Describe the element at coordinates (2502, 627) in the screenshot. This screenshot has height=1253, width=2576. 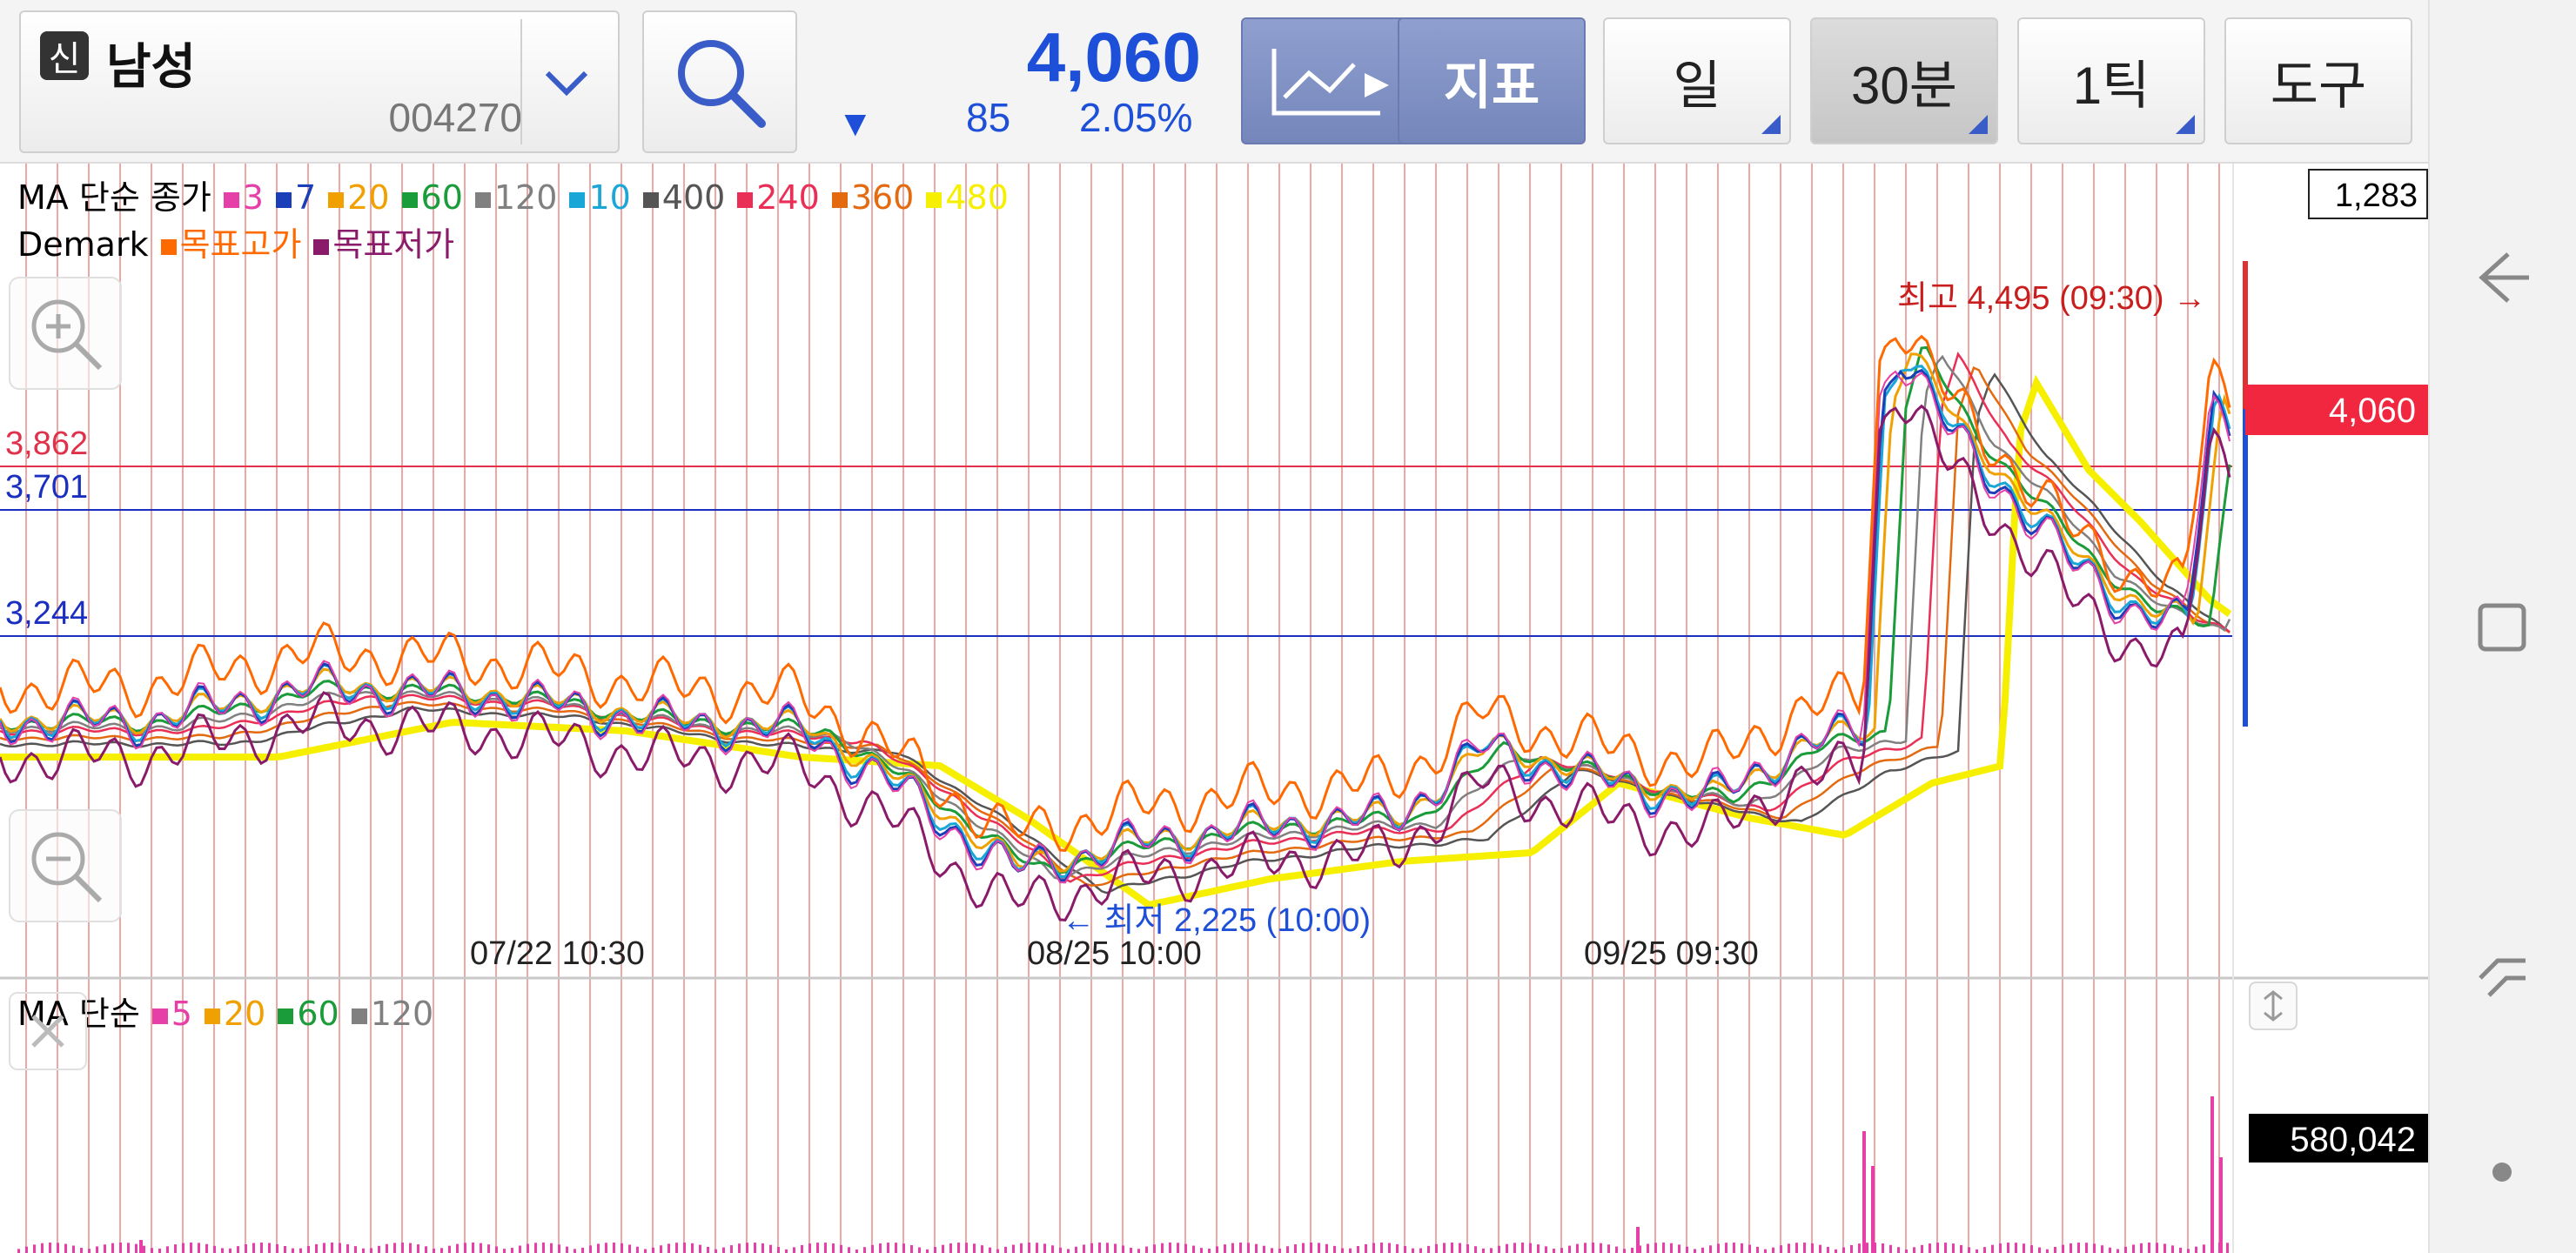
I see `recent-apps-icon` at that location.